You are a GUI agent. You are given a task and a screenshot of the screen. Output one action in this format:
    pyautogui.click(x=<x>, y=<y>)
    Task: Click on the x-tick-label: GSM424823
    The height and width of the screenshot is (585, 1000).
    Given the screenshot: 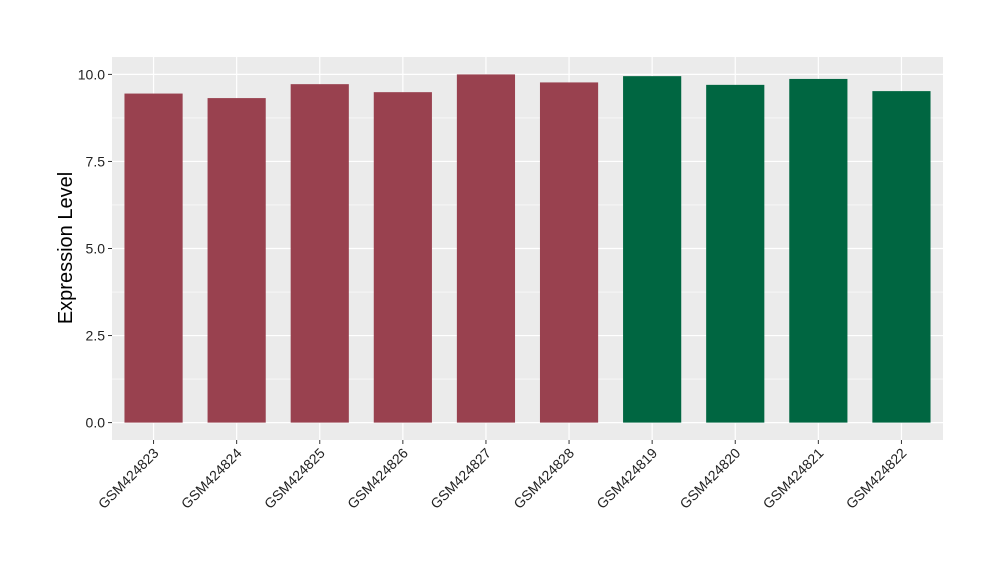 What is the action you would take?
    pyautogui.click(x=128, y=478)
    